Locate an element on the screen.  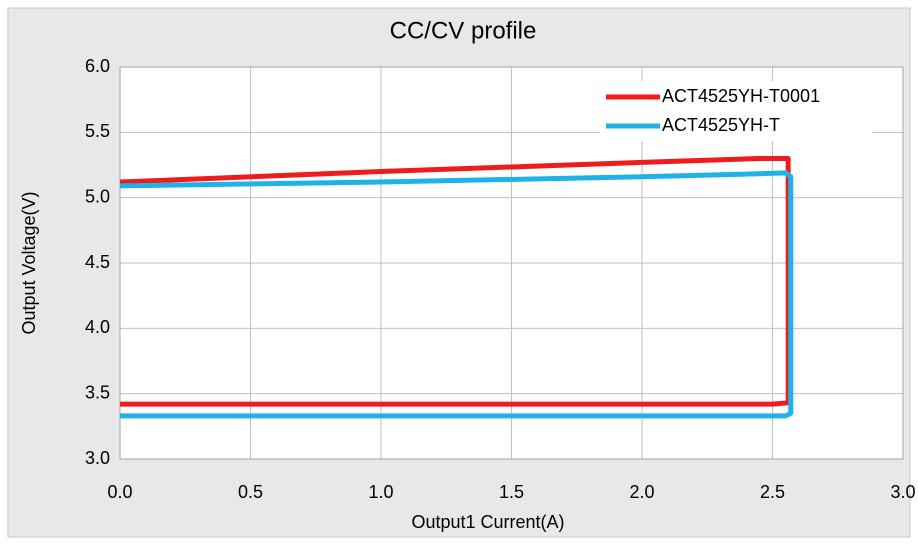
y-tick-label: 4.5 is located at coordinates (97, 262).